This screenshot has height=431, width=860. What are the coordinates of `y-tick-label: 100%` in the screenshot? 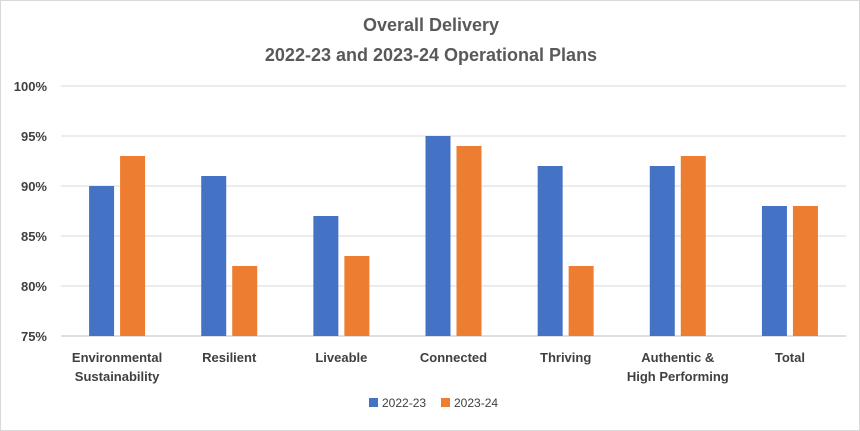 It's located at (31, 86).